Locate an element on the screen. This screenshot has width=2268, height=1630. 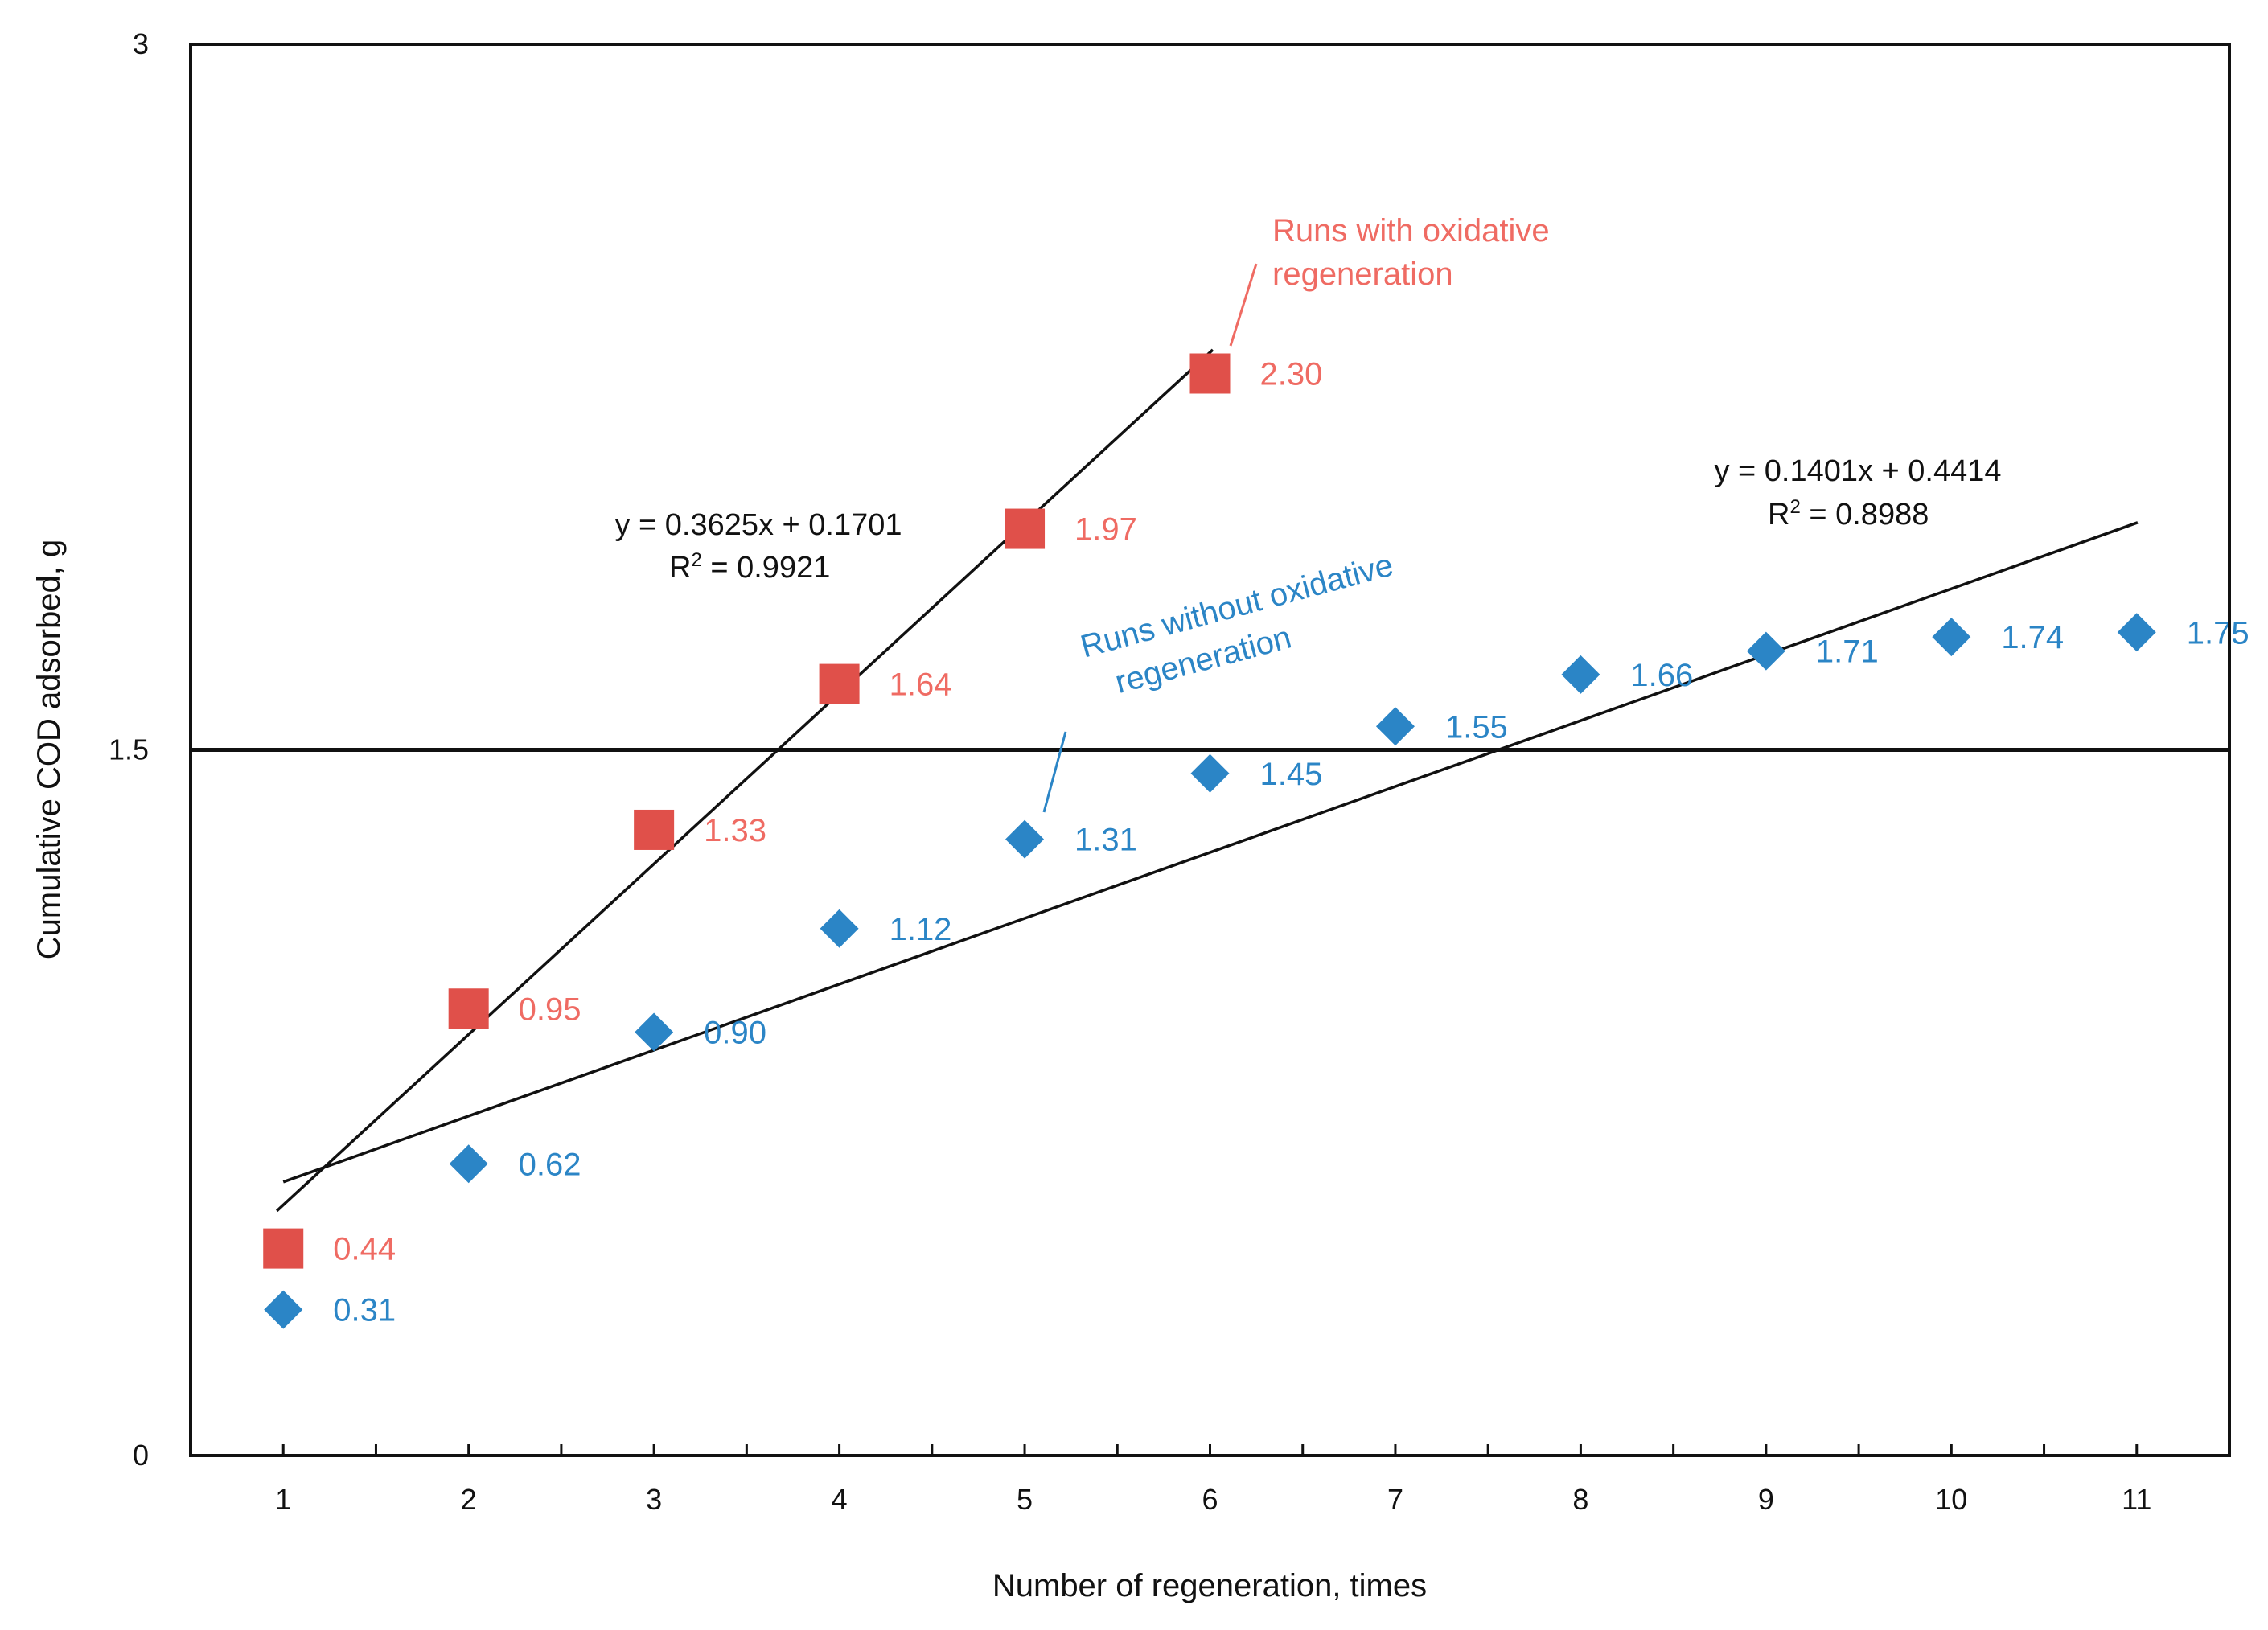
r2-with-regeneration: R2 = 0.9921 is located at coordinates (750, 567).